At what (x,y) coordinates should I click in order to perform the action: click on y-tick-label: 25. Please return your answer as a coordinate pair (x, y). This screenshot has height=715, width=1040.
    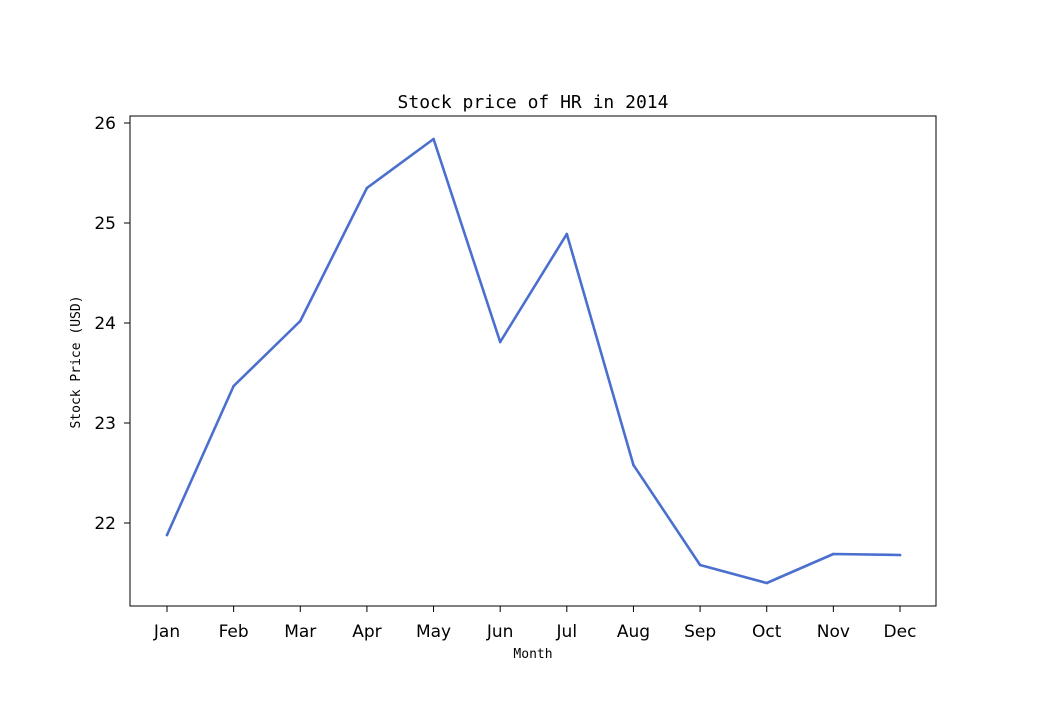
    Looking at the image, I should click on (105, 224).